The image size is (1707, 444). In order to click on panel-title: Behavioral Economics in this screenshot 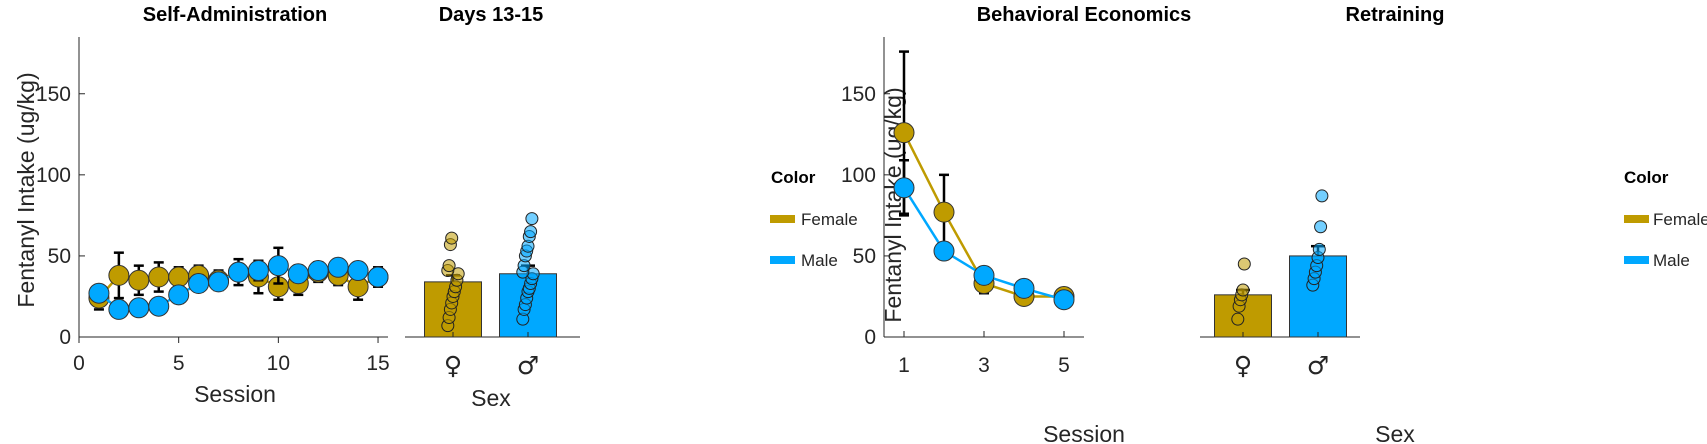, I will do `click(1084, 15)`.